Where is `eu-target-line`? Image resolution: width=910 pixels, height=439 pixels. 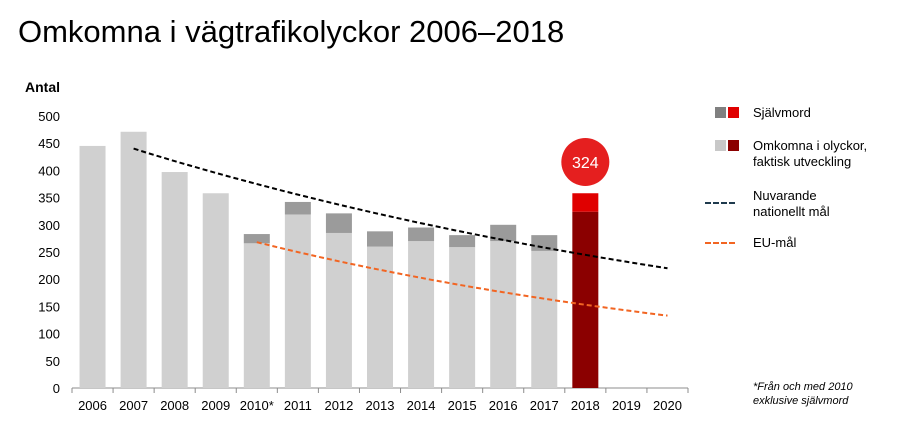 eu-target-line is located at coordinates (462, 279).